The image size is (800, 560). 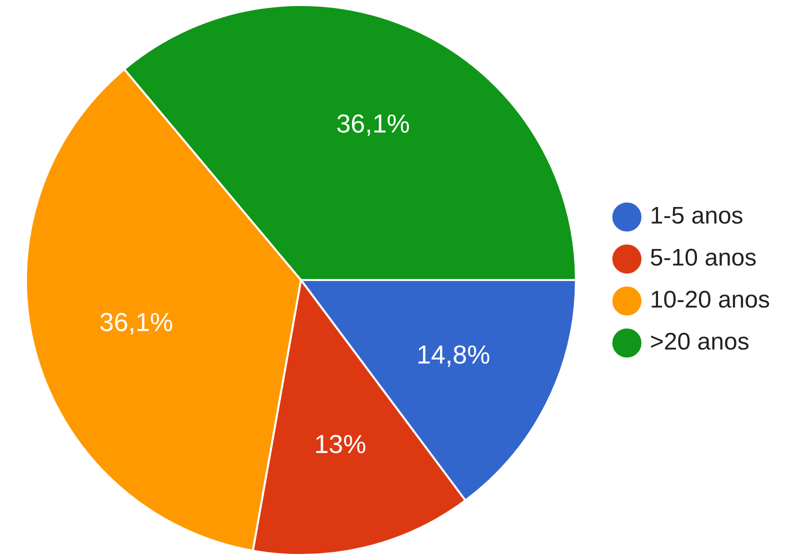 I want to click on data-label: 14,8%, so click(x=453, y=355).